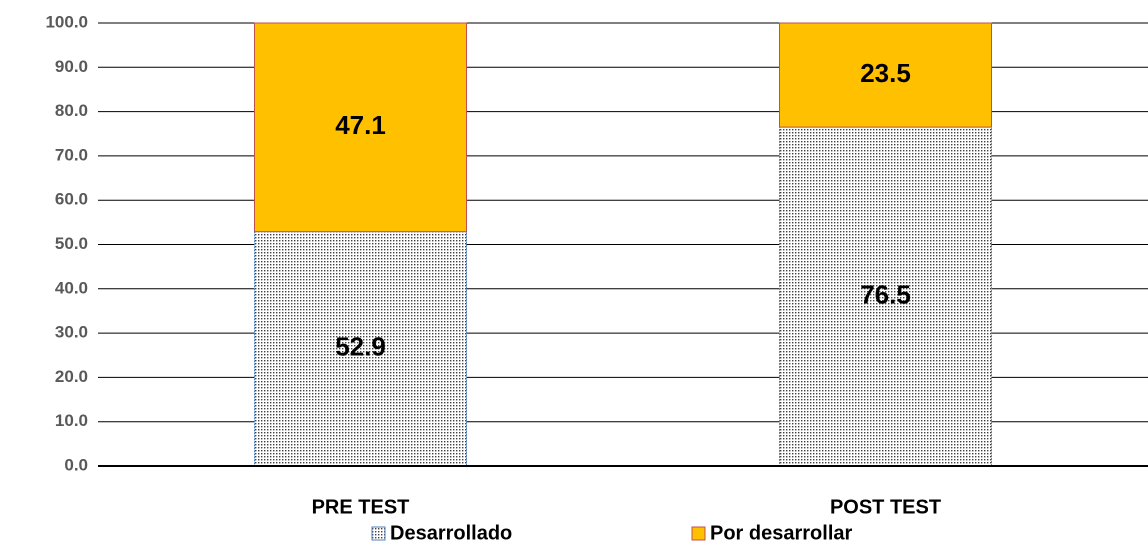 Image resolution: width=1148 pixels, height=546 pixels. I want to click on legend-label: Por desarrollar, so click(781, 533).